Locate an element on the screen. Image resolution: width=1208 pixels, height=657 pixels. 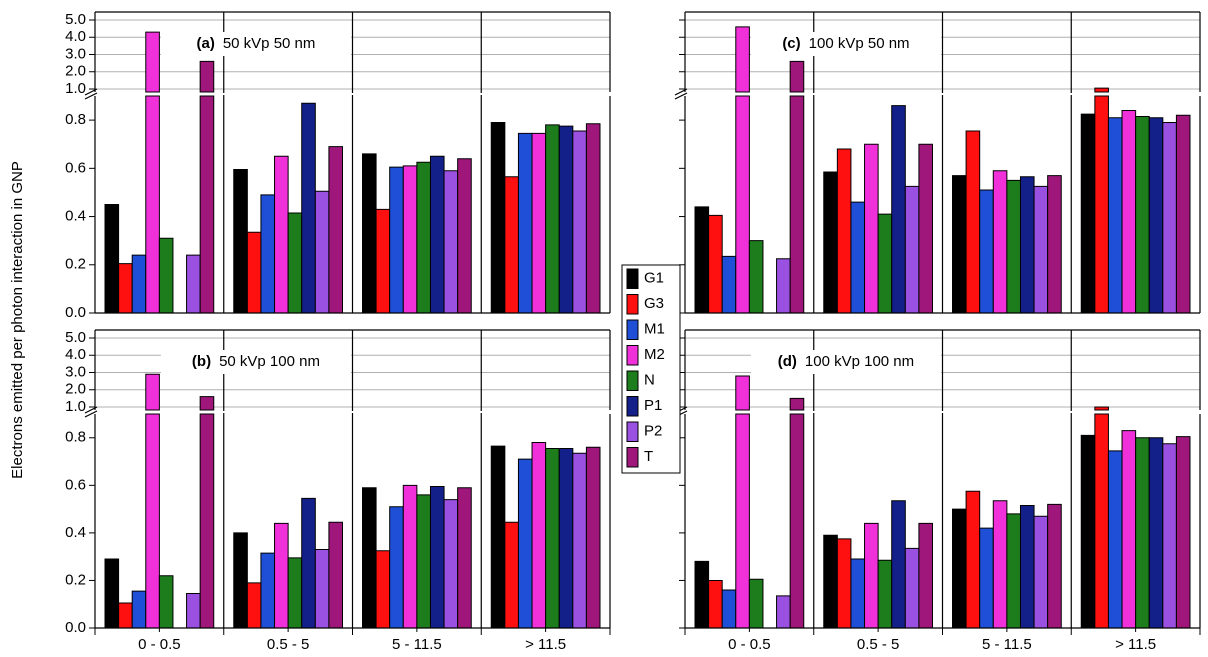
panel-title-text: 50 kVp 100 nm is located at coordinates (269, 361).